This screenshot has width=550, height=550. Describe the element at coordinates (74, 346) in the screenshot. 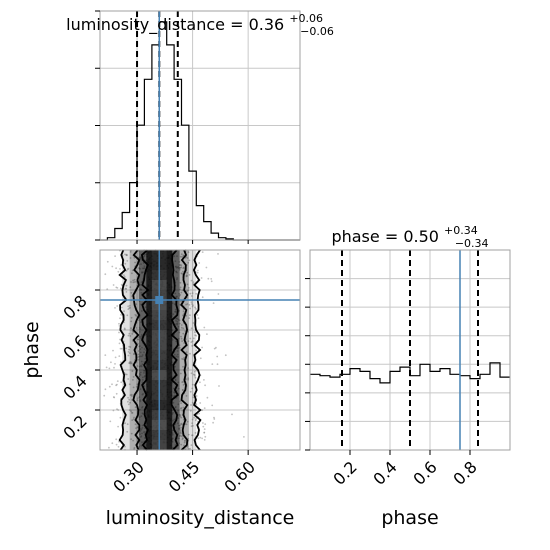

I see `ytick-label-phase-2: 0.6` at that location.